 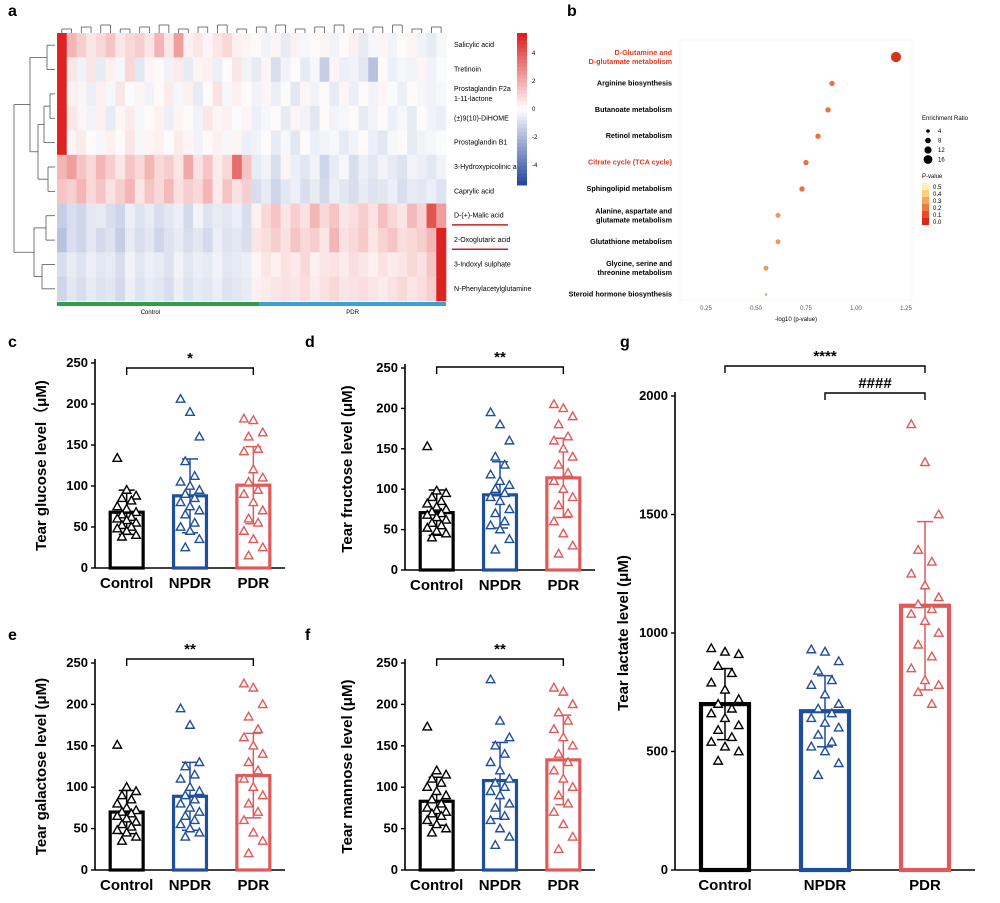 I want to click on y-axis-title: Tear galactose level (μM), so click(x=41, y=766).